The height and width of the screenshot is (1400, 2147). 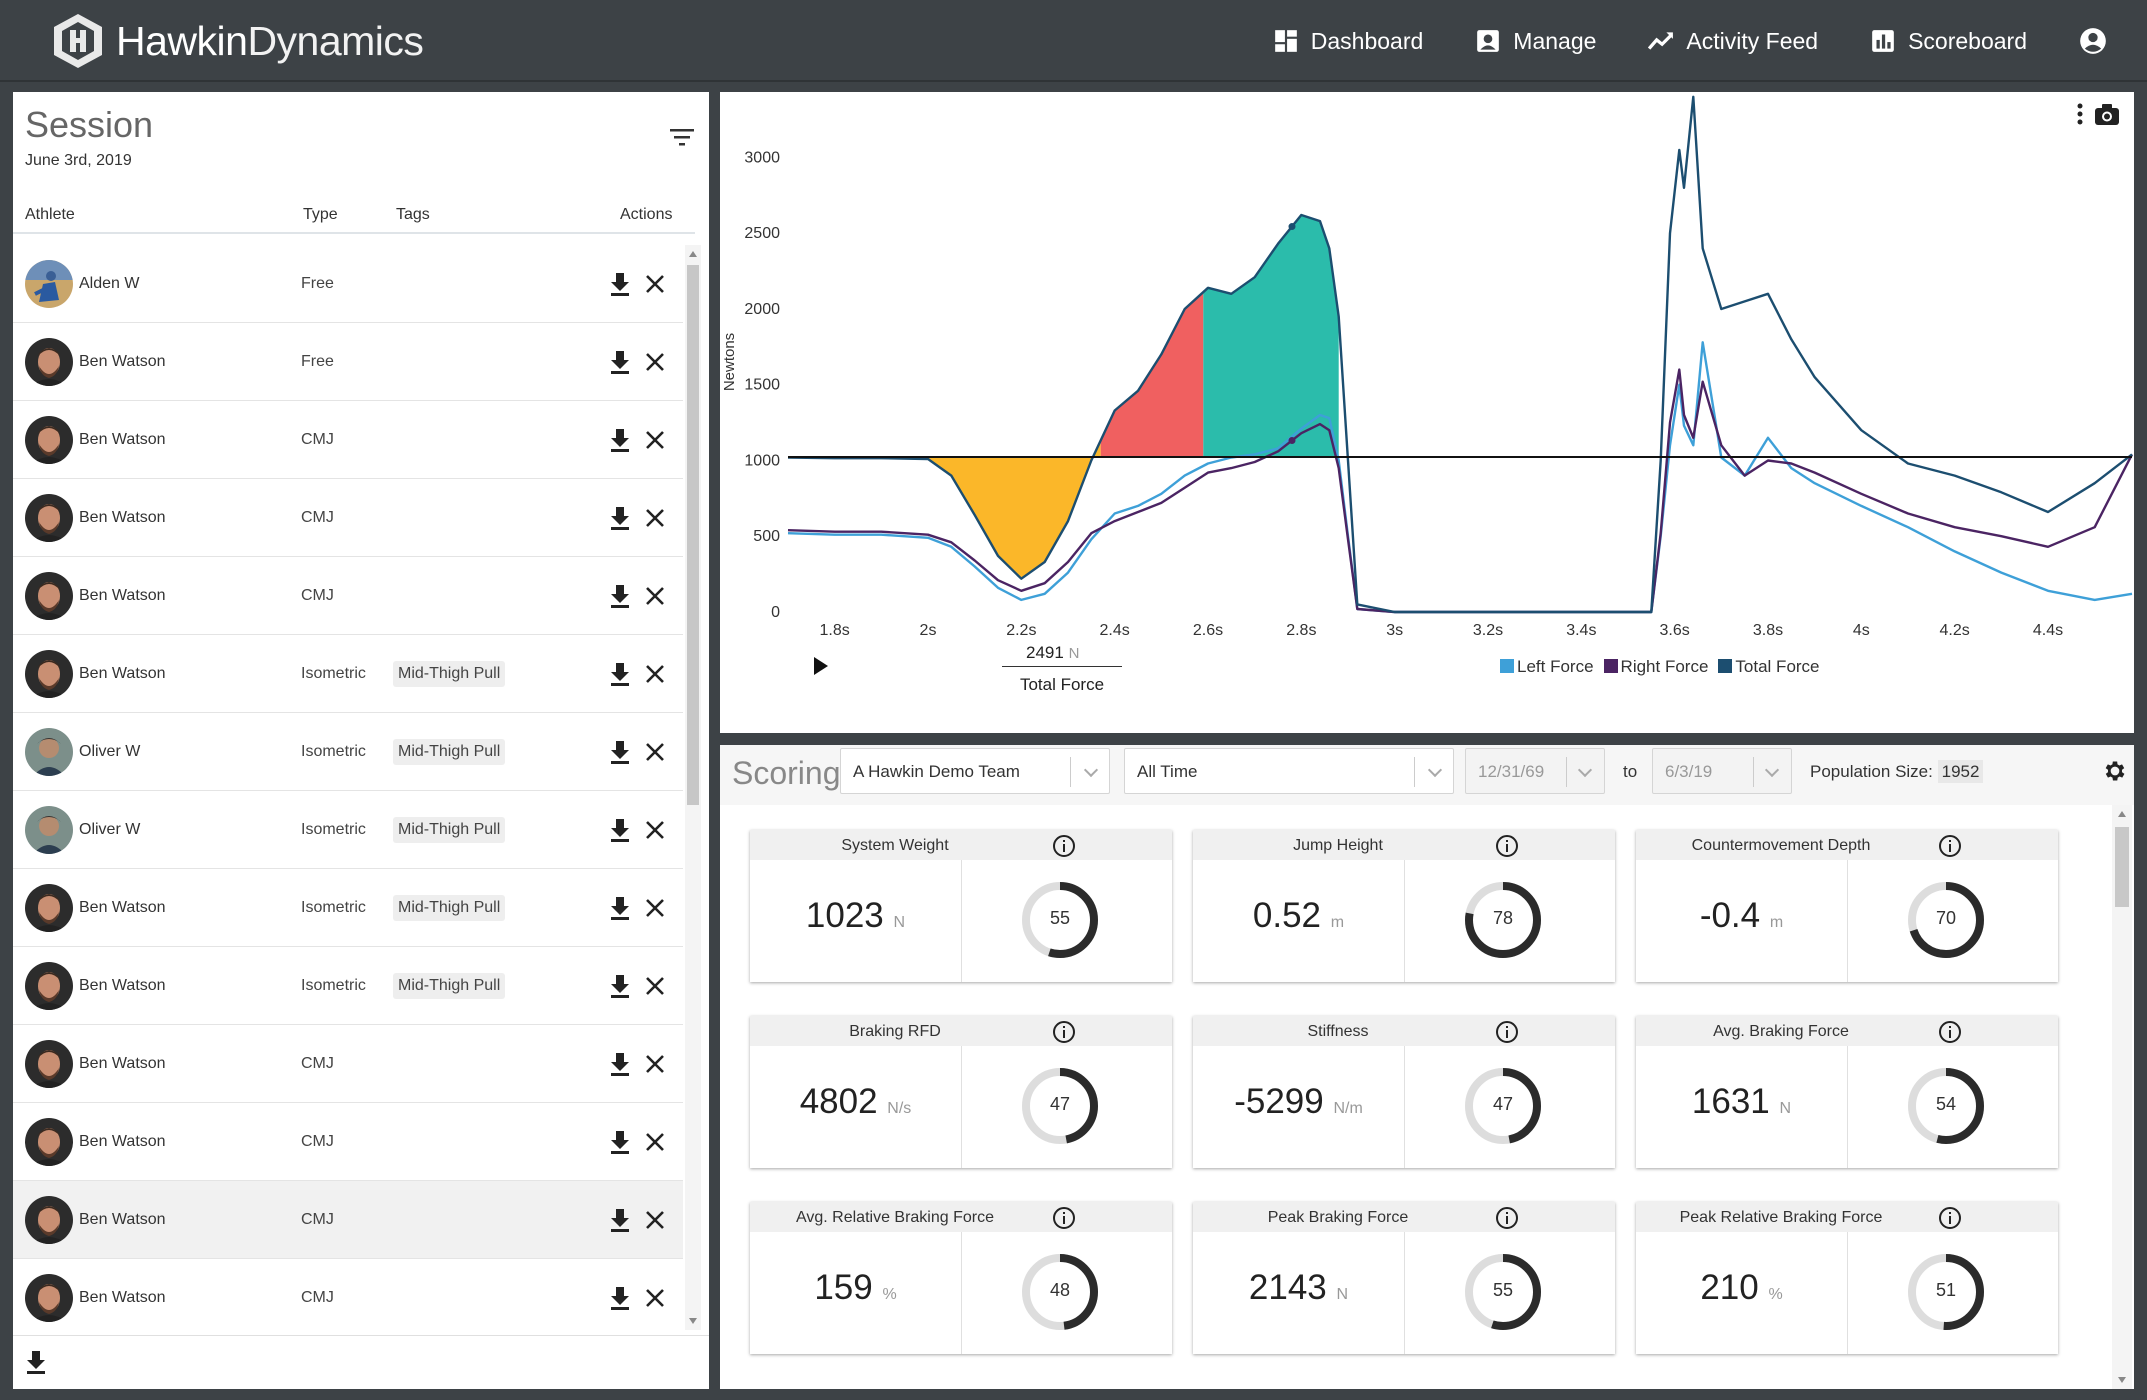 I want to click on score-card: Avg. Braking Force 1631 N 54, so click(x=1847, y=1092).